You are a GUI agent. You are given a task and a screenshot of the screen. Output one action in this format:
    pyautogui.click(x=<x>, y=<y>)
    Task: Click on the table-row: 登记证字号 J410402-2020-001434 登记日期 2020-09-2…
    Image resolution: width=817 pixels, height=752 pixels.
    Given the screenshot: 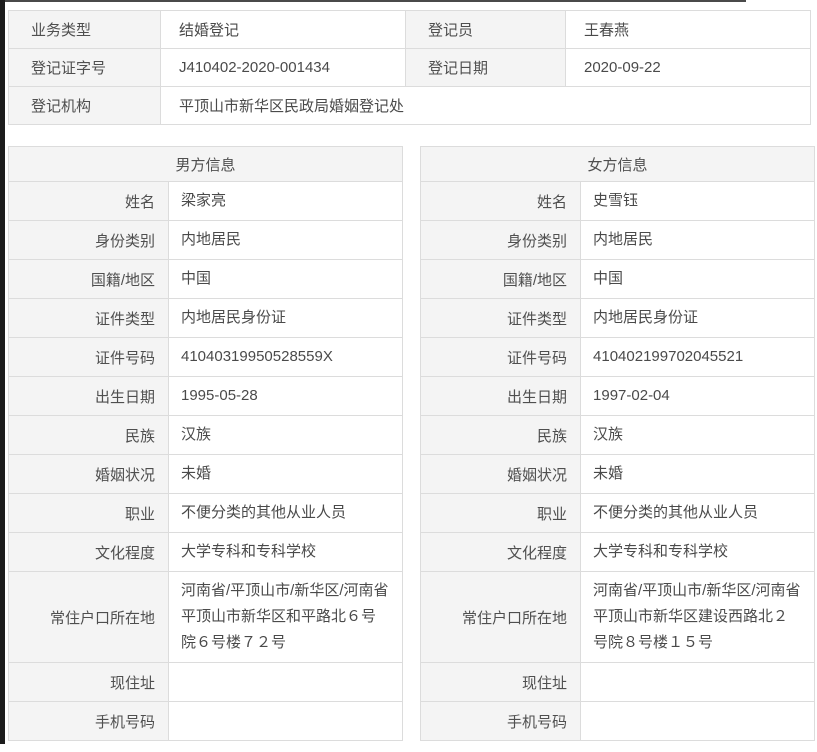 What is the action you would take?
    pyautogui.click(x=409, y=67)
    